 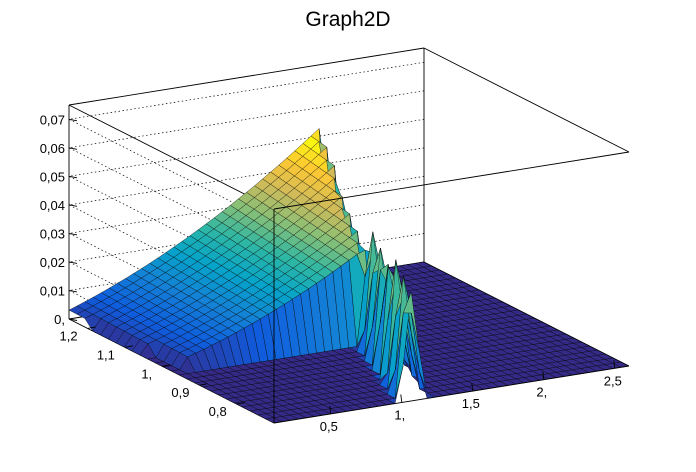 I want to click on z-tick-label: 0,05, so click(x=52, y=176).